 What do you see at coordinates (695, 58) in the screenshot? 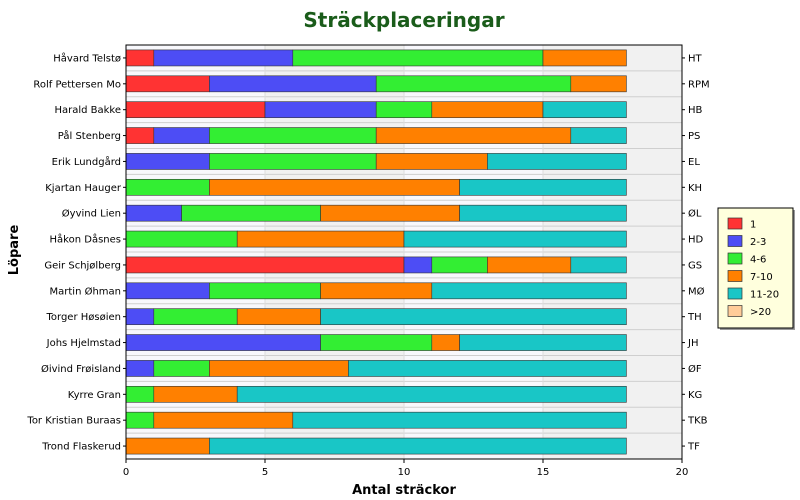
I see `y-tick-label-right: HT` at bounding box center [695, 58].